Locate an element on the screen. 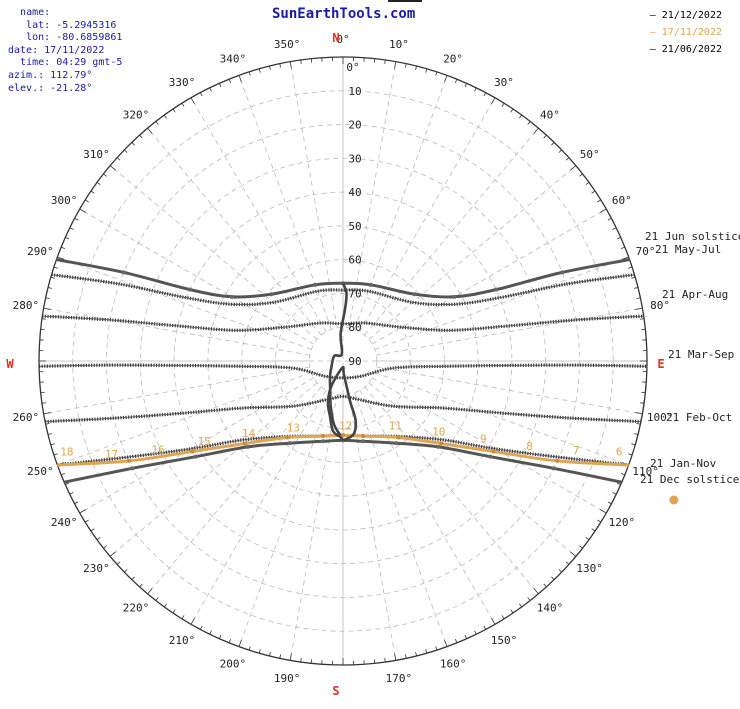 This screenshot has width=740, height=709. azimuth-tick-label: 40° is located at coordinates (550, 114).